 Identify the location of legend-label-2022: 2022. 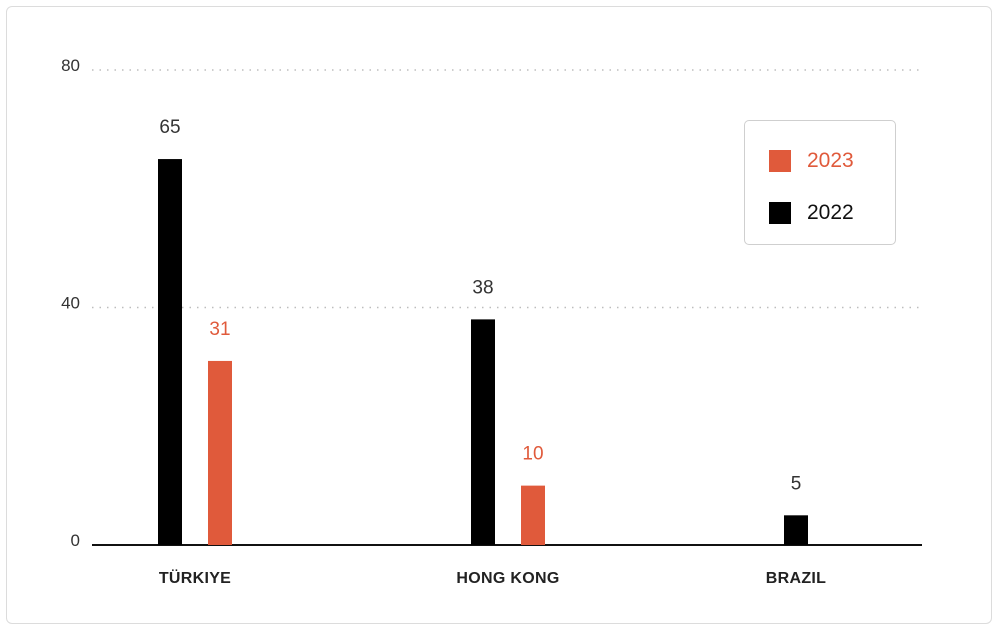
(830, 212).